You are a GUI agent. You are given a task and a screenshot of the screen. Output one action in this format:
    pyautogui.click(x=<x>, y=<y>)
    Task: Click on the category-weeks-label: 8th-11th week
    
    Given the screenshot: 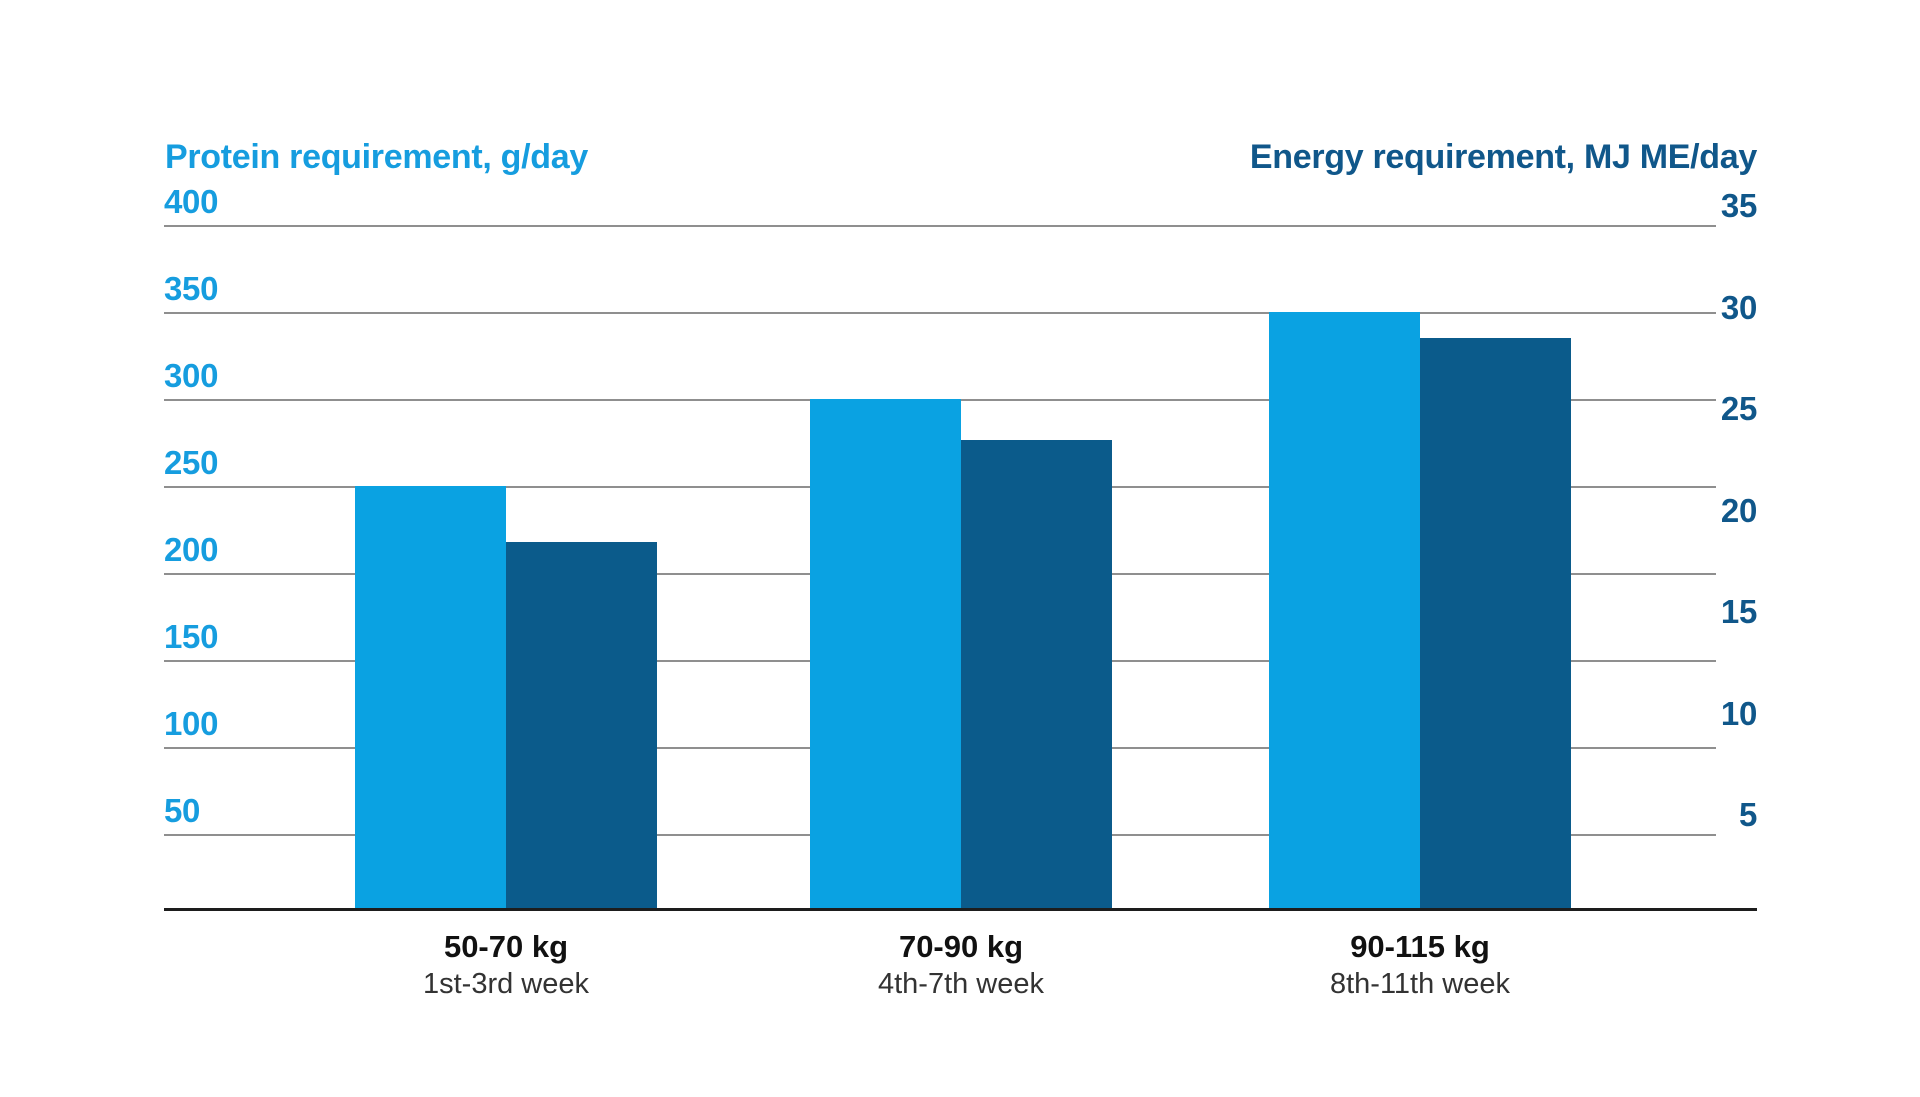 What is the action you would take?
    pyautogui.click(x=1420, y=984)
    